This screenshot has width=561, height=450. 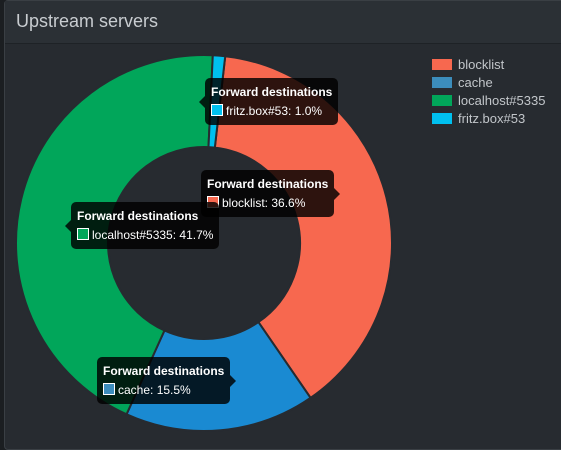 What do you see at coordinates (492, 118) in the screenshot?
I see `legend-label-fritzbox: fritz.box#53` at bounding box center [492, 118].